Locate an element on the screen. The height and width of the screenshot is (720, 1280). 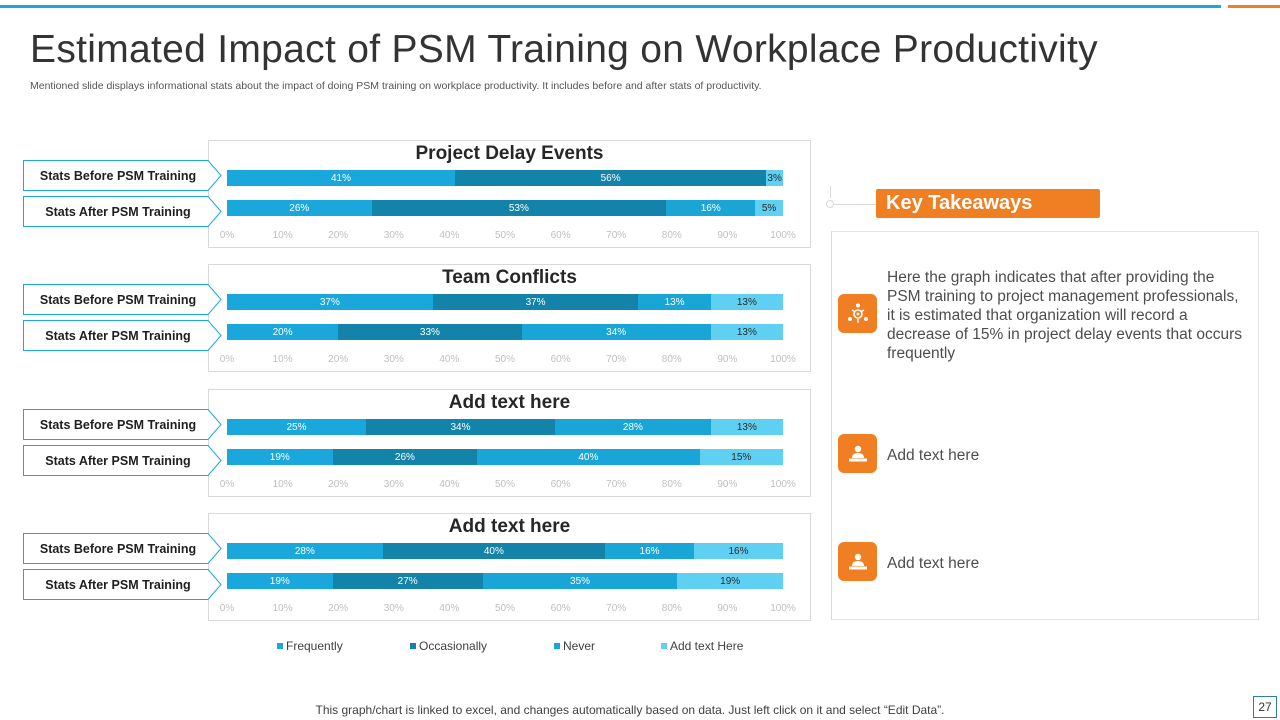
chart-title: Team Conflicts is located at coordinates (509, 277).